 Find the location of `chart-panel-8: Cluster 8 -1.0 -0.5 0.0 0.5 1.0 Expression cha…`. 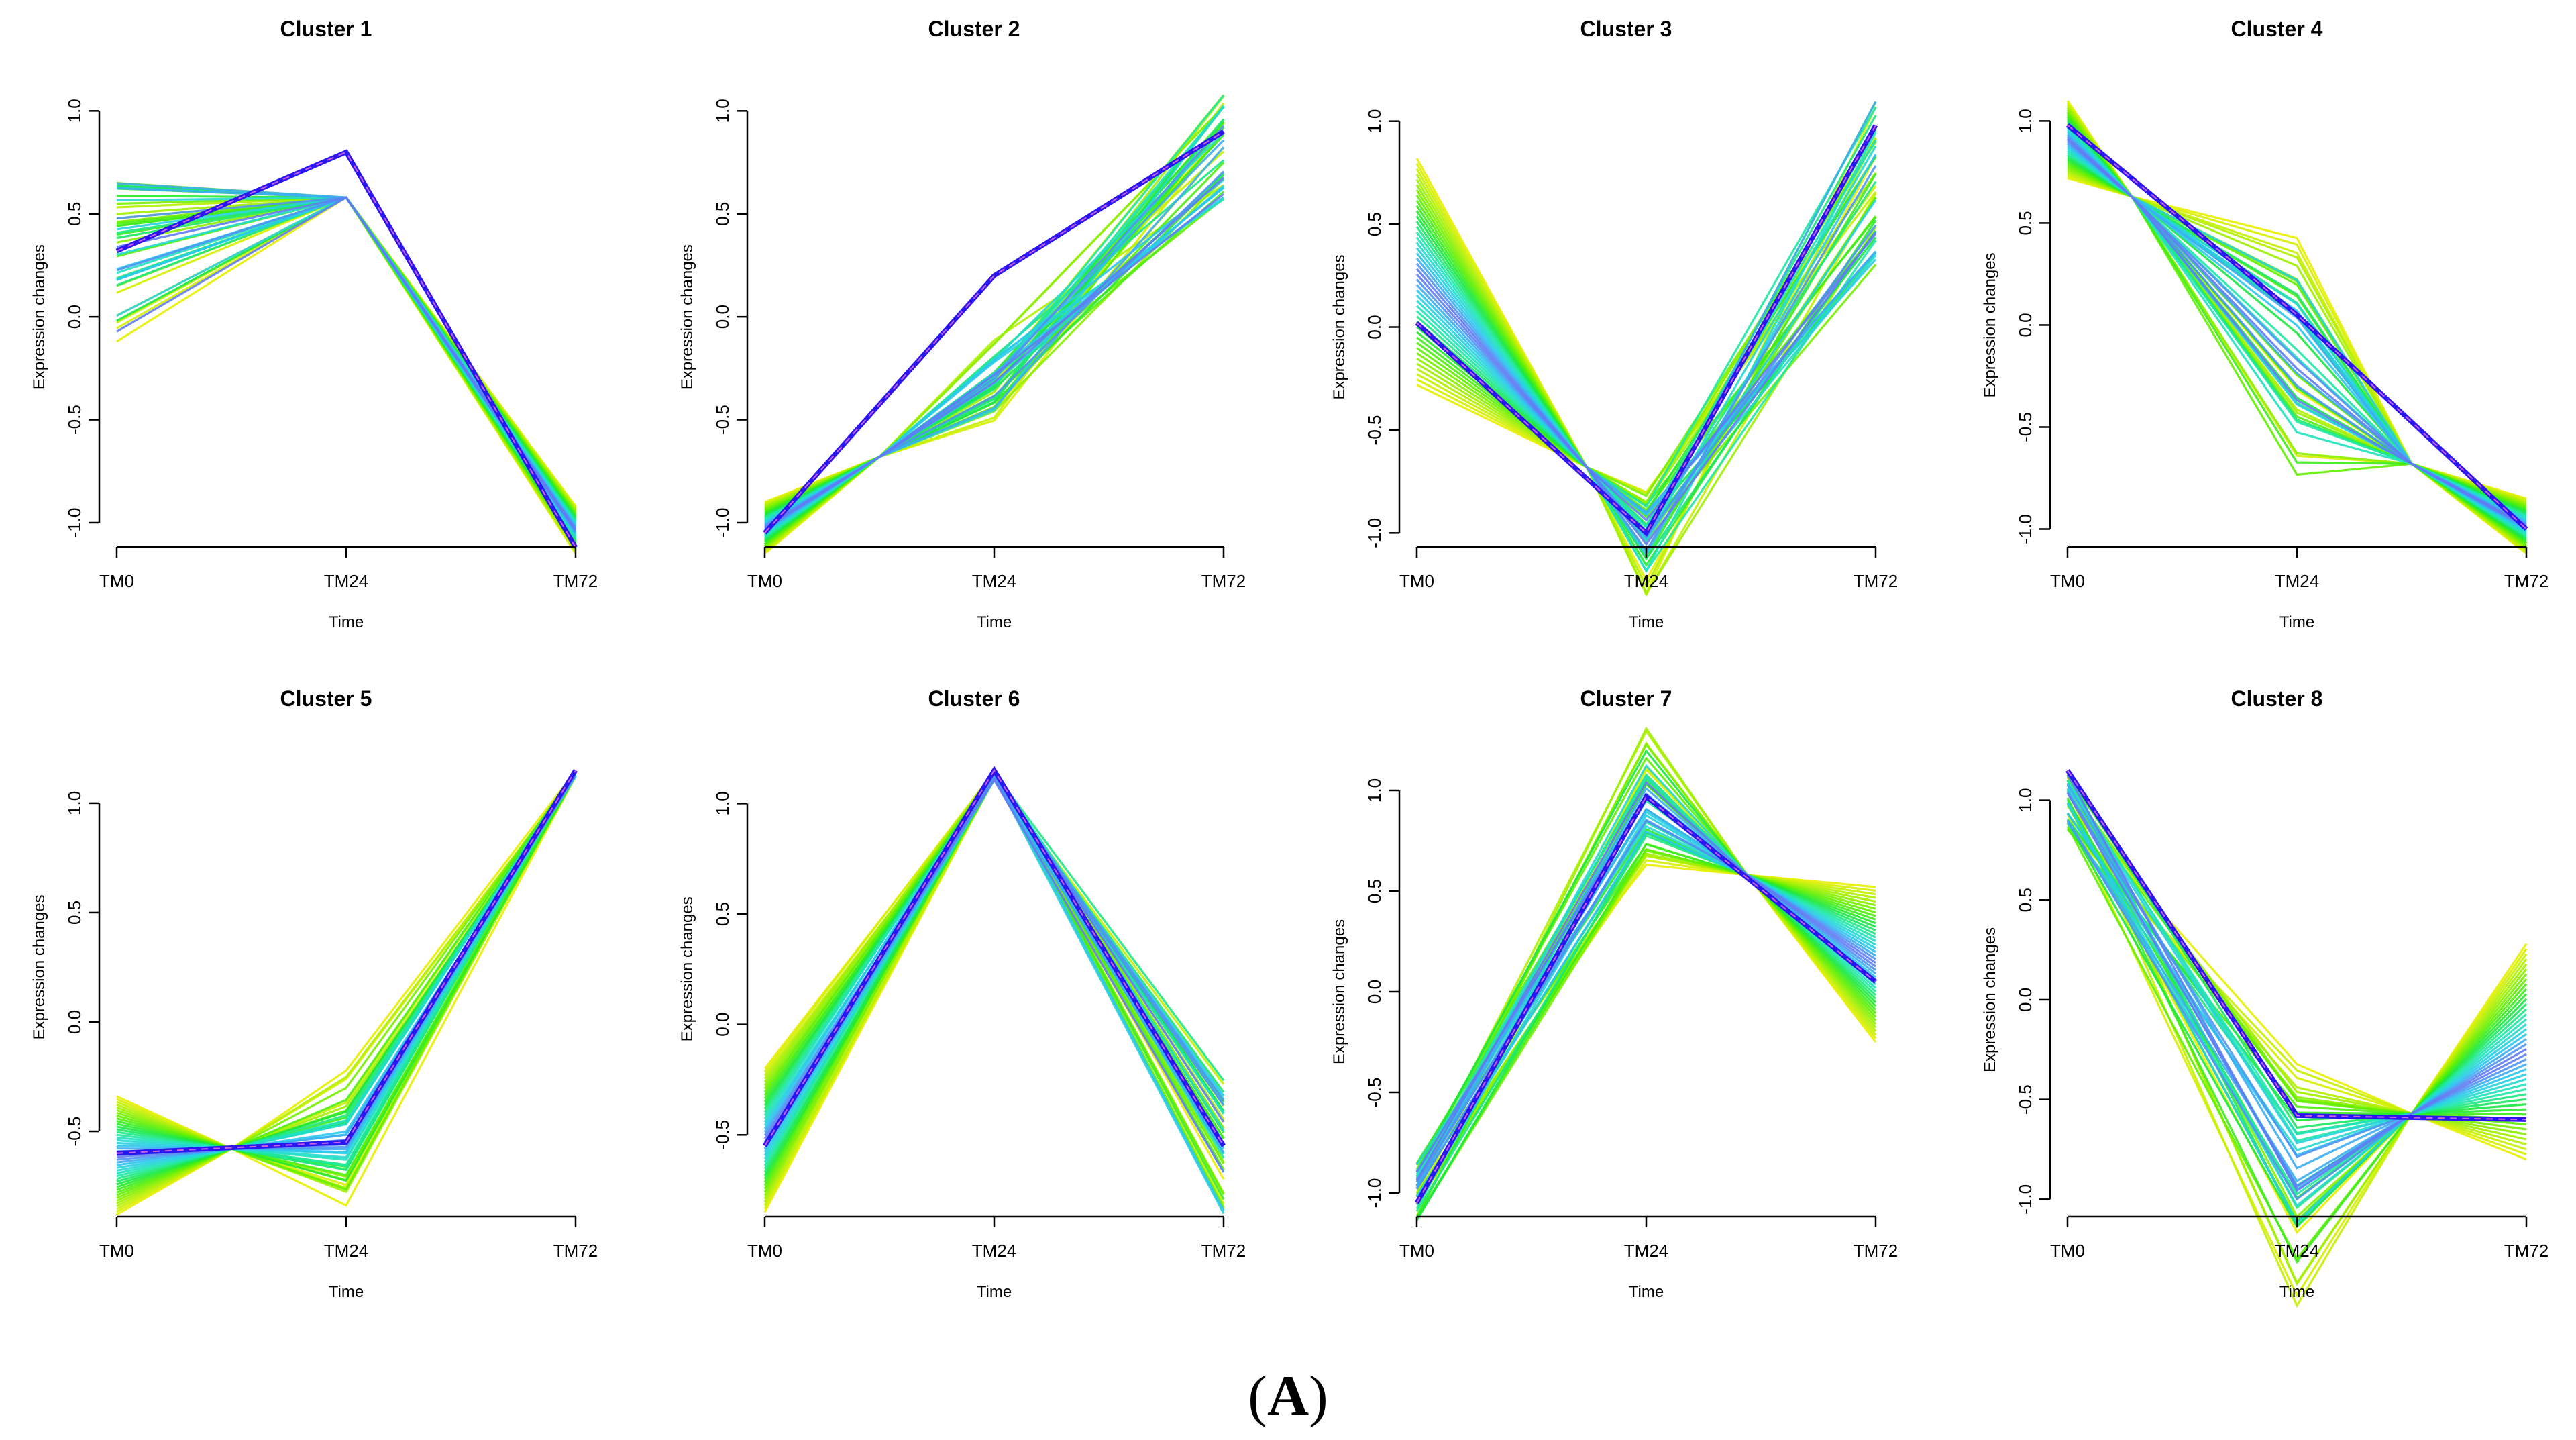

chart-panel-8: Cluster 8 -1.0 -0.5 0.0 0.5 1.0 Expression cha… is located at coordinates (2264, 997).